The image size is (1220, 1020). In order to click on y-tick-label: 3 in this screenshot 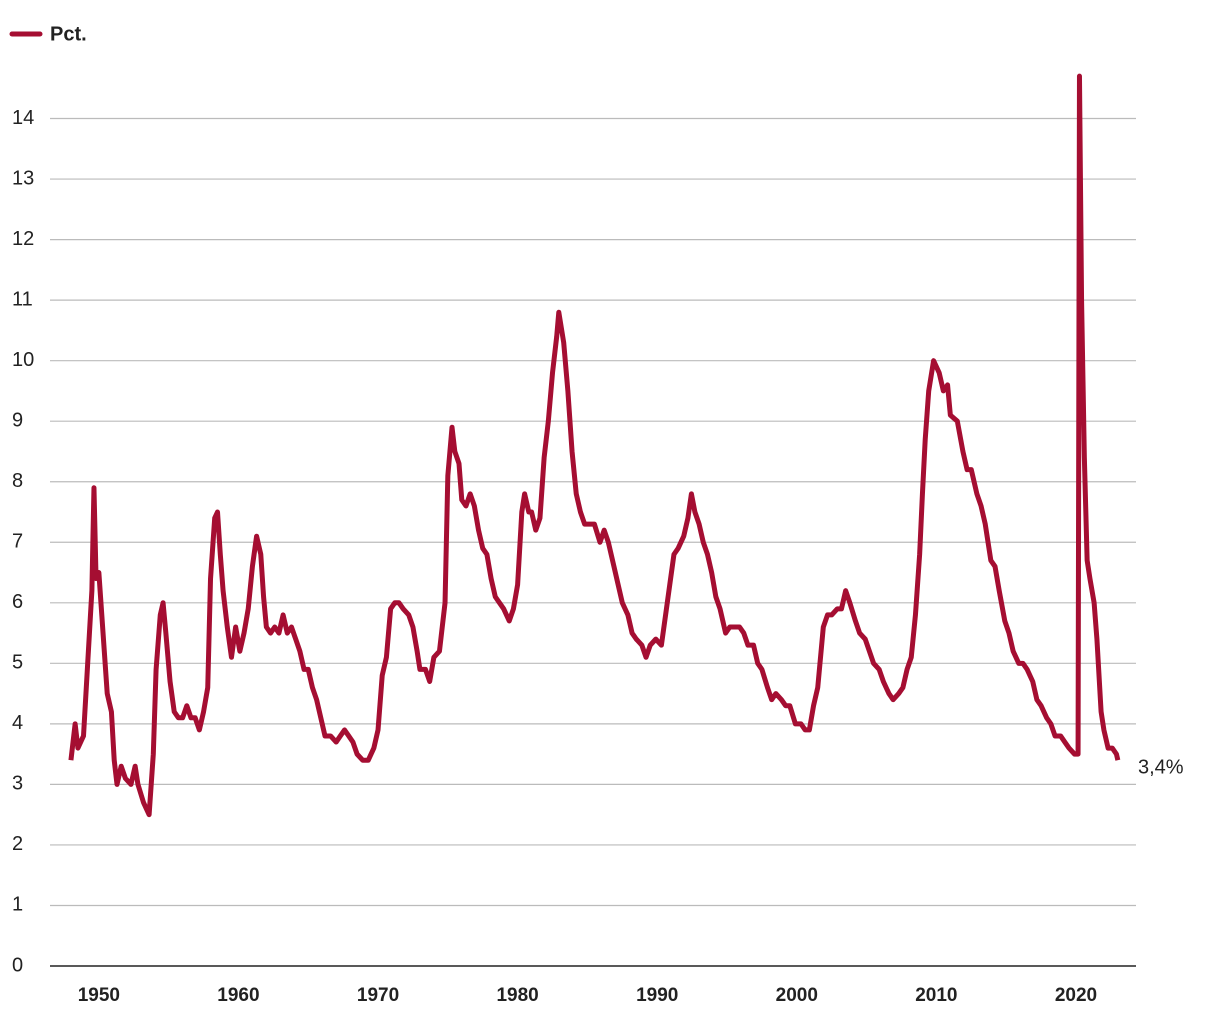, I will do `click(17, 784)`.